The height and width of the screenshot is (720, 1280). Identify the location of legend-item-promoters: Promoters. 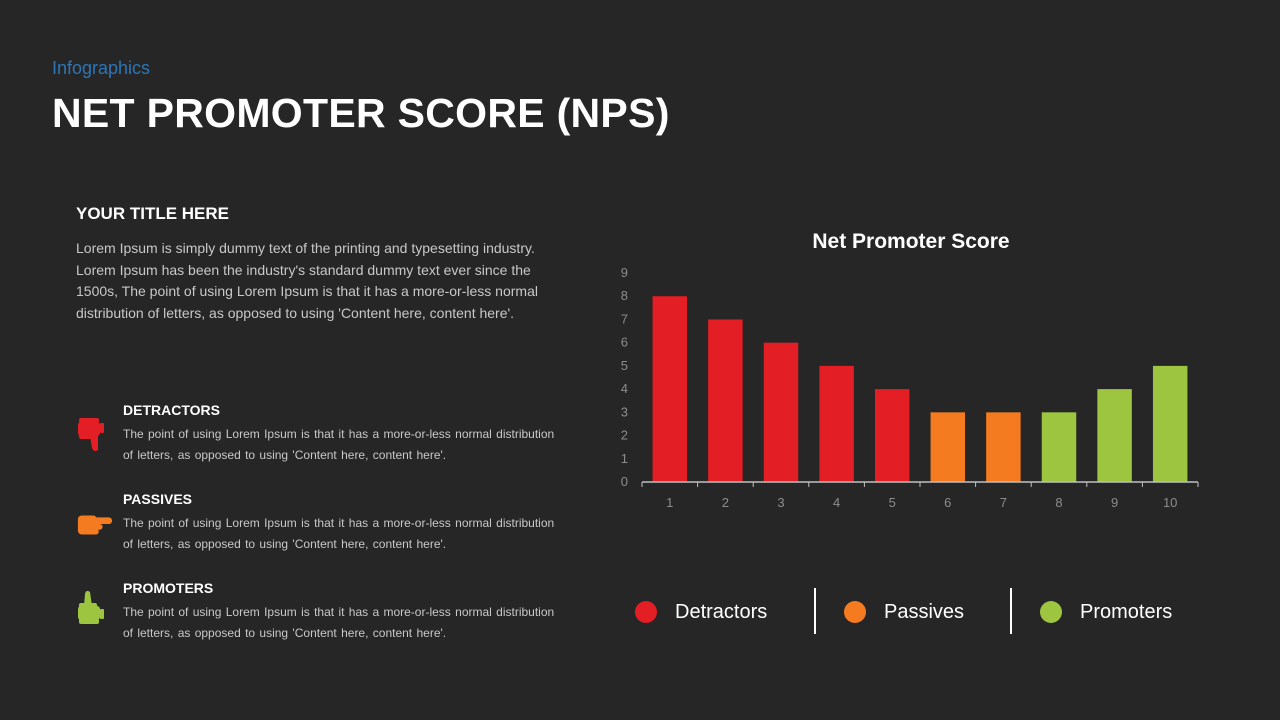
(1106, 612).